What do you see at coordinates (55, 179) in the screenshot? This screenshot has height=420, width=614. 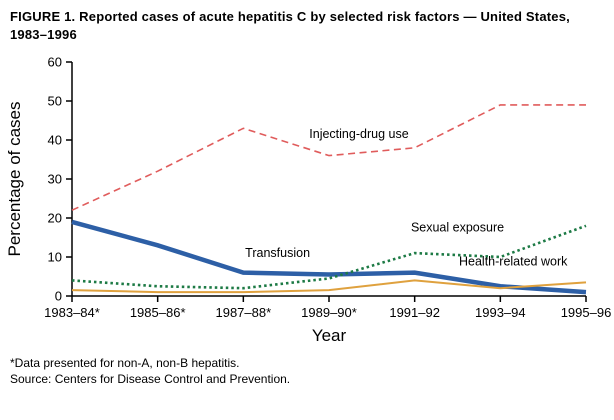 I see `y-tick-label: 30` at bounding box center [55, 179].